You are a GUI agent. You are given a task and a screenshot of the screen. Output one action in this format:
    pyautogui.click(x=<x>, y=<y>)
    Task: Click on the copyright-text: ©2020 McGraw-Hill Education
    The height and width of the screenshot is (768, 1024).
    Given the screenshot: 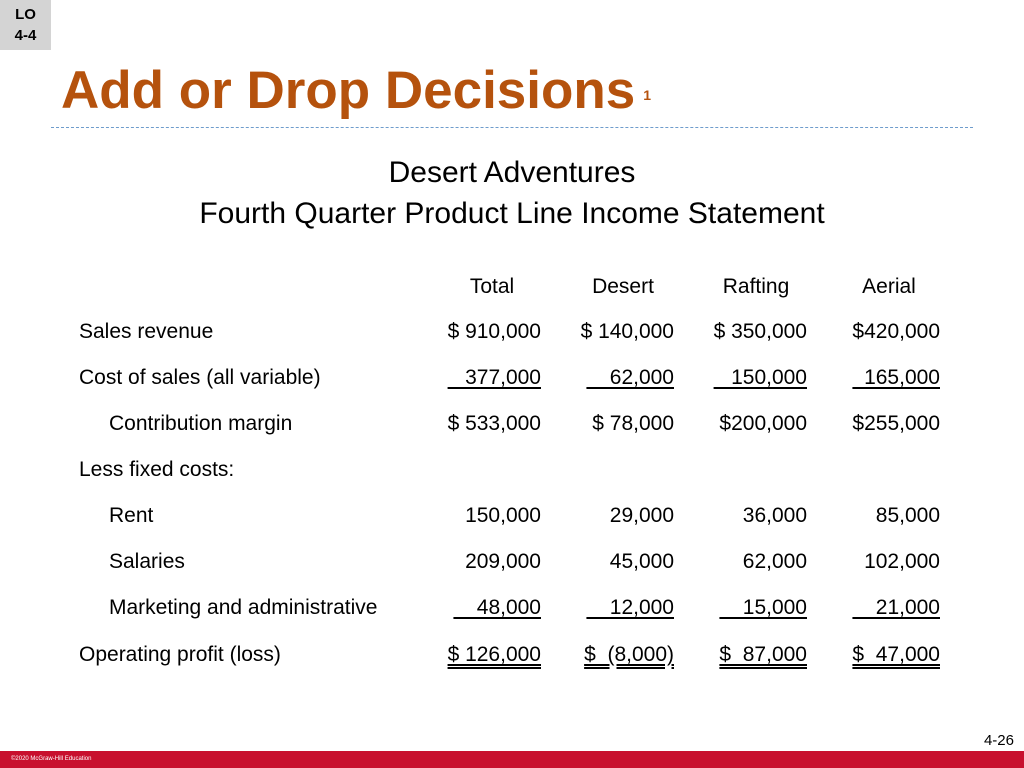 What is the action you would take?
    pyautogui.click(x=51, y=759)
    